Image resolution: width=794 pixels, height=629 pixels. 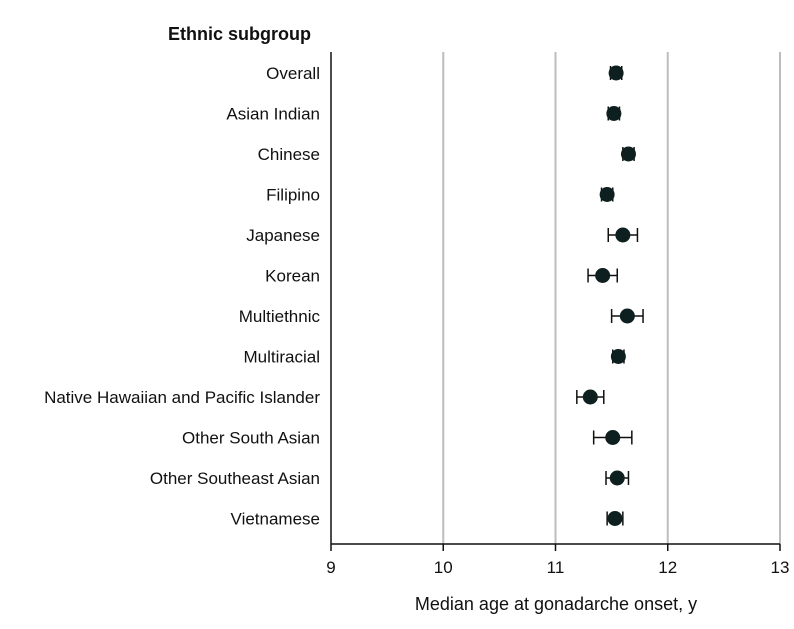 What do you see at coordinates (780, 567) in the screenshot?
I see `x-tick-label-13: 13` at bounding box center [780, 567].